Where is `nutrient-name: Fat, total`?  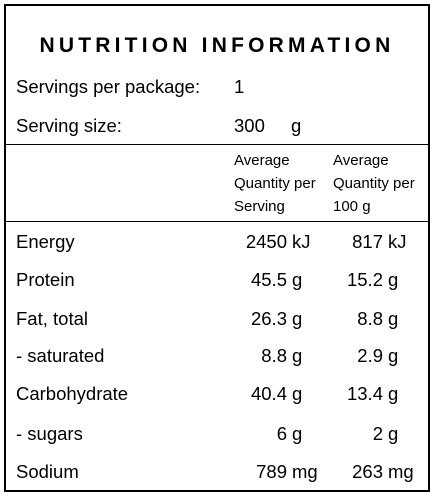 nutrient-name: Fat, total is located at coordinates (52, 318).